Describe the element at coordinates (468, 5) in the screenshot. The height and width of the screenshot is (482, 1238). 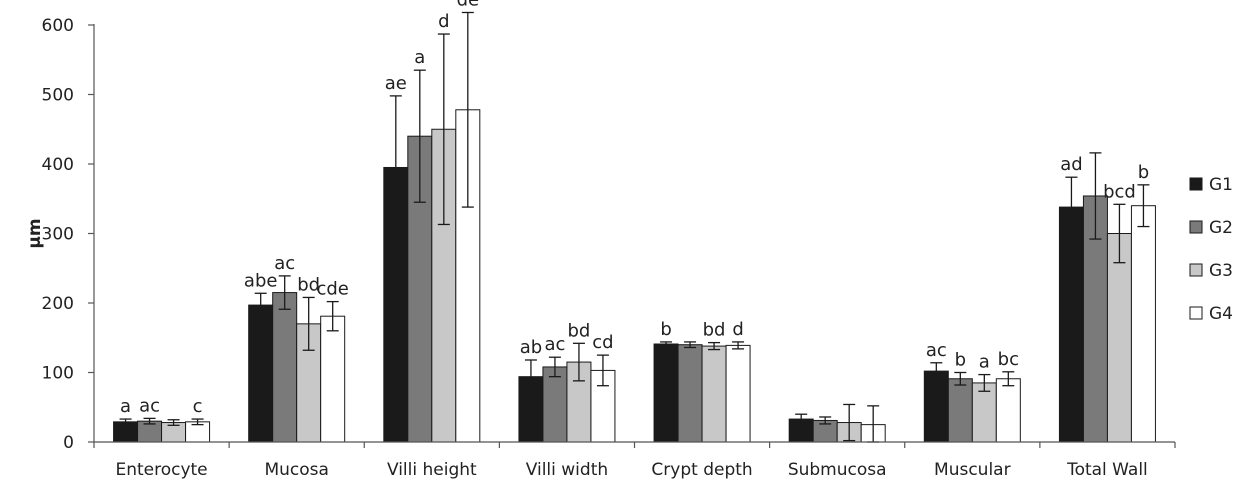
I see `significance-label: de` at that location.